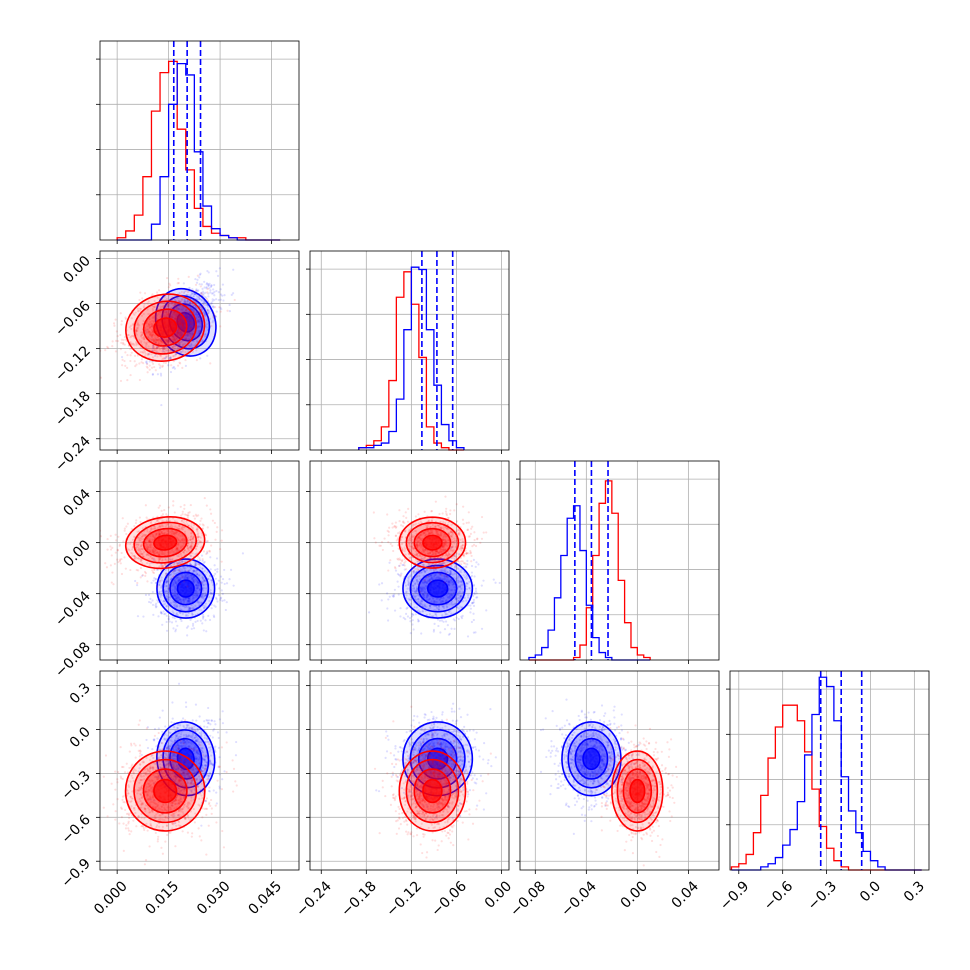  I want to click on samples-blue, so click(436, 761).